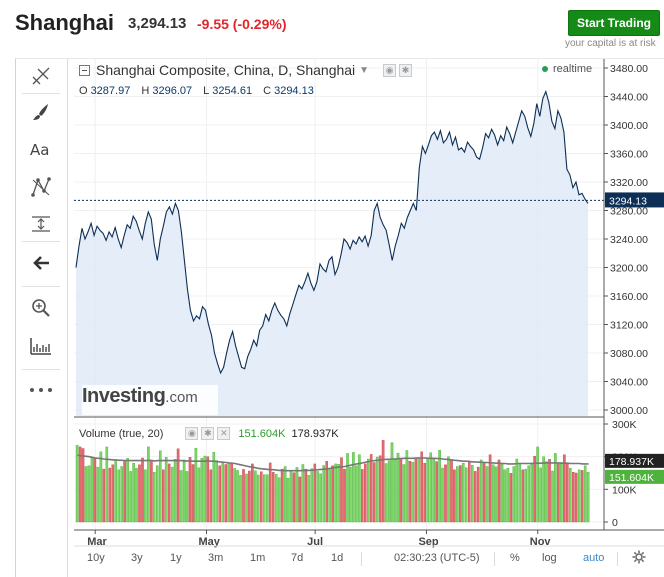  I want to click on more-icon, so click(41, 390).